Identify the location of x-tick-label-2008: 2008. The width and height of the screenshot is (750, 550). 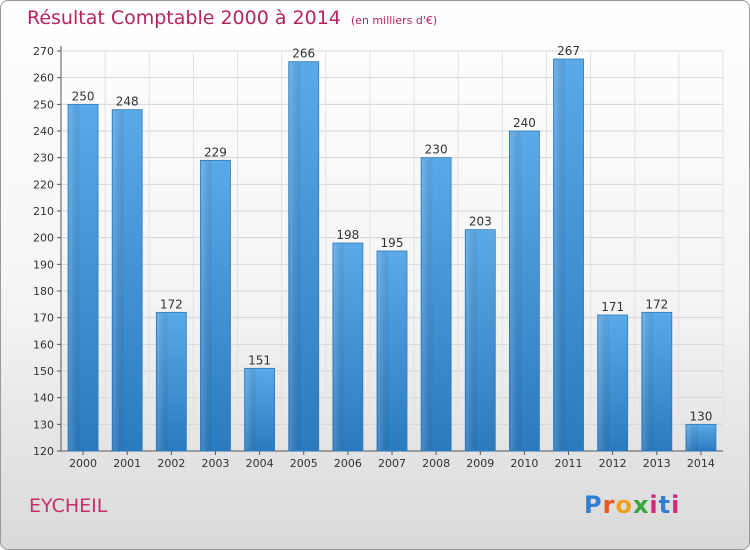
(436, 463).